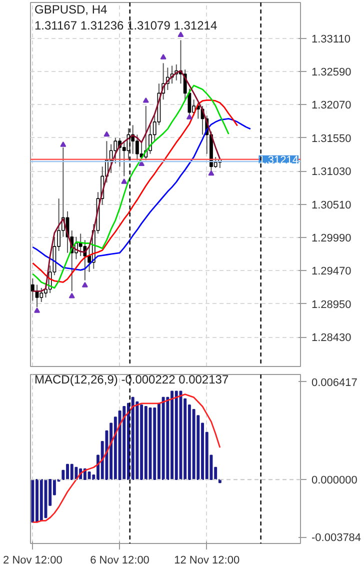  What do you see at coordinates (332, 272) in the screenshot?
I see `y-tick-label: 1.29470` at bounding box center [332, 272].